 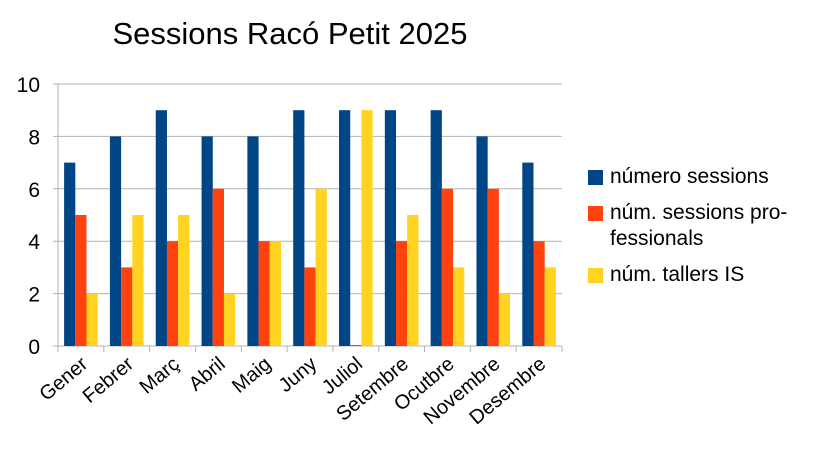 What do you see at coordinates (251, 375) in the screenshot?
I see `x-tick-label: Maig` at bounding box center [251, 375].